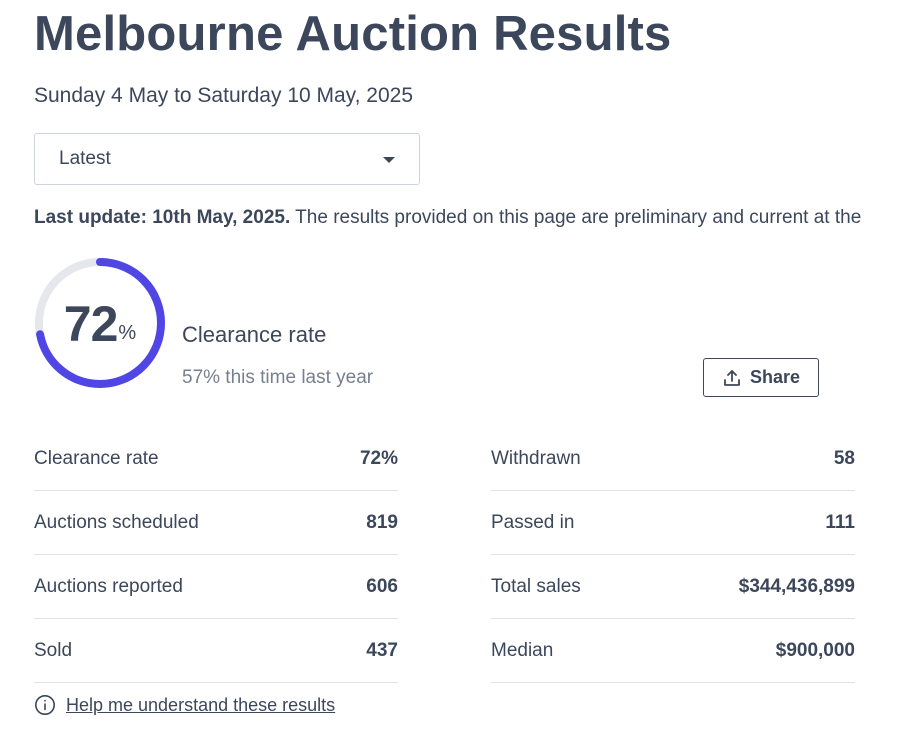 The image size is (924, 730). What do you see at coordinates (127, 332) in the screenshot?
I see `clearance-ring-unit: %` at bounding box center [127, 332].